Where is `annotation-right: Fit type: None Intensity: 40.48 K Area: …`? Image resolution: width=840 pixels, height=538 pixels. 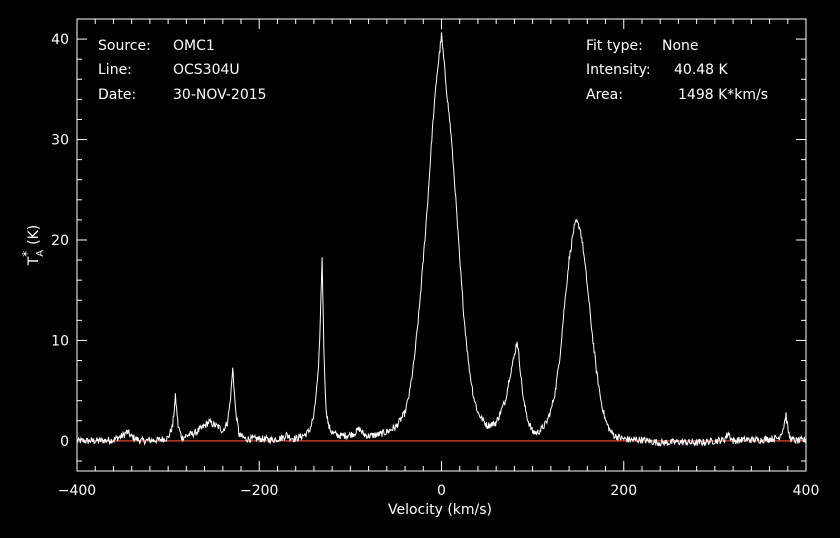 annotation-right: Fit type: None Intensity: 40.48 K Area: … is located at coordinates (677, 70).